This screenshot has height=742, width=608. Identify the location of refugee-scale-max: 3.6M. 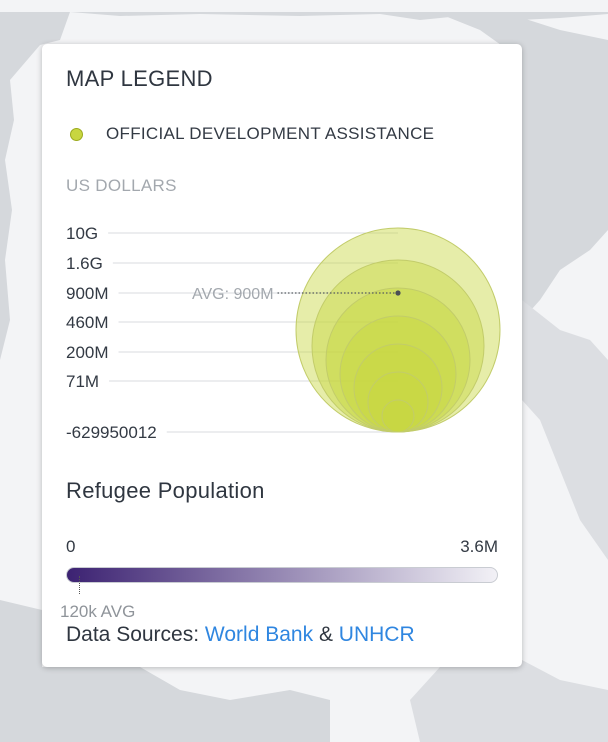
(479, 546).